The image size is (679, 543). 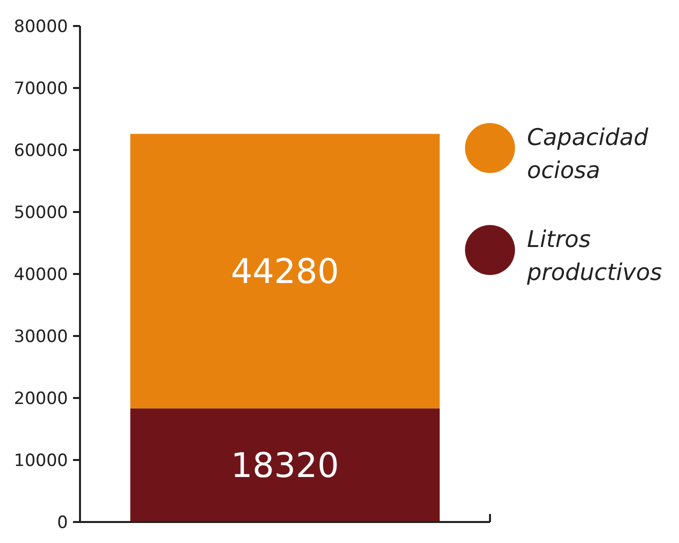 What do you see at coordinates (594, 256) in the screenshot?
I see `legend-label: Litros productivos` at bounding box center [594, 256].